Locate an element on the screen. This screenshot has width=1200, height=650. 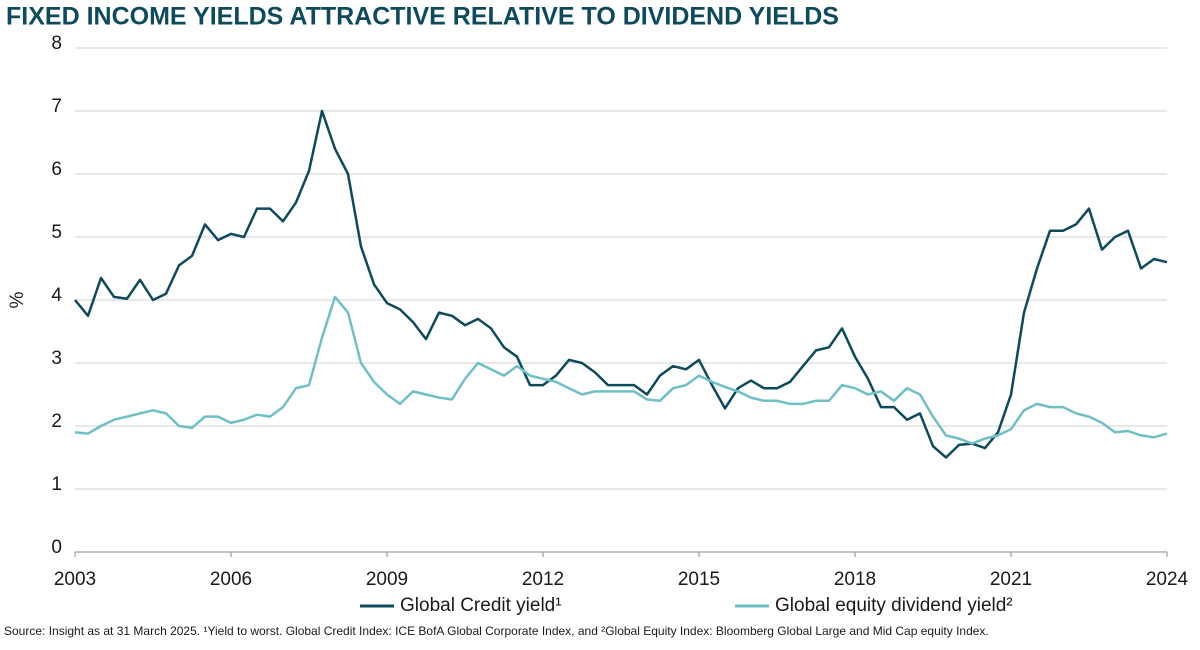
x-tick-label: 2021 is located at coordinates (1011, 579).